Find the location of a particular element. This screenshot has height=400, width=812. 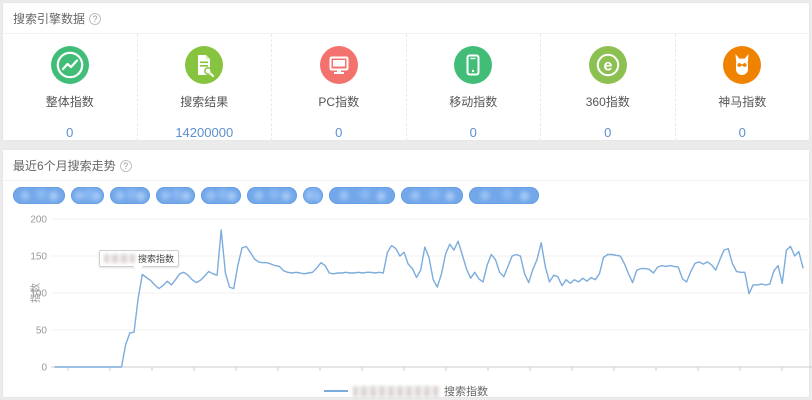

tooltip-text: 搜索指数 is located at coordinates (155, 259).